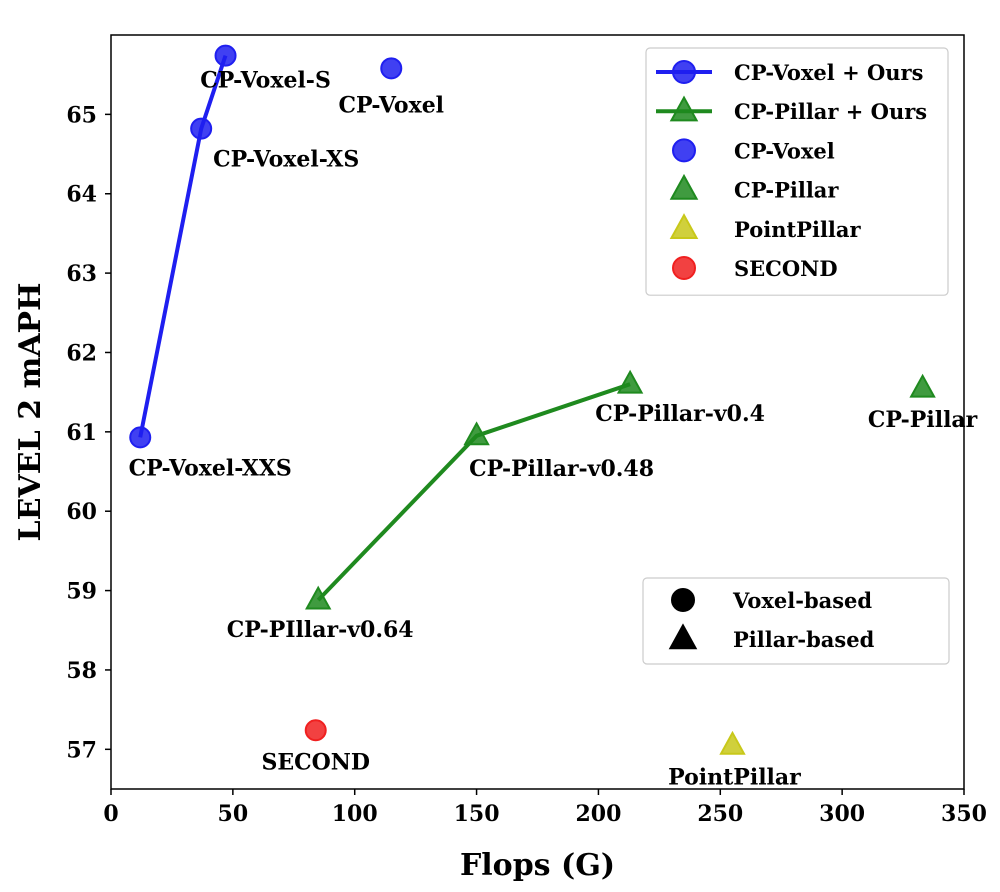 This screenshot has width=1000, height=892. I want to click on y-tick-label: 61, so click(81, 433).